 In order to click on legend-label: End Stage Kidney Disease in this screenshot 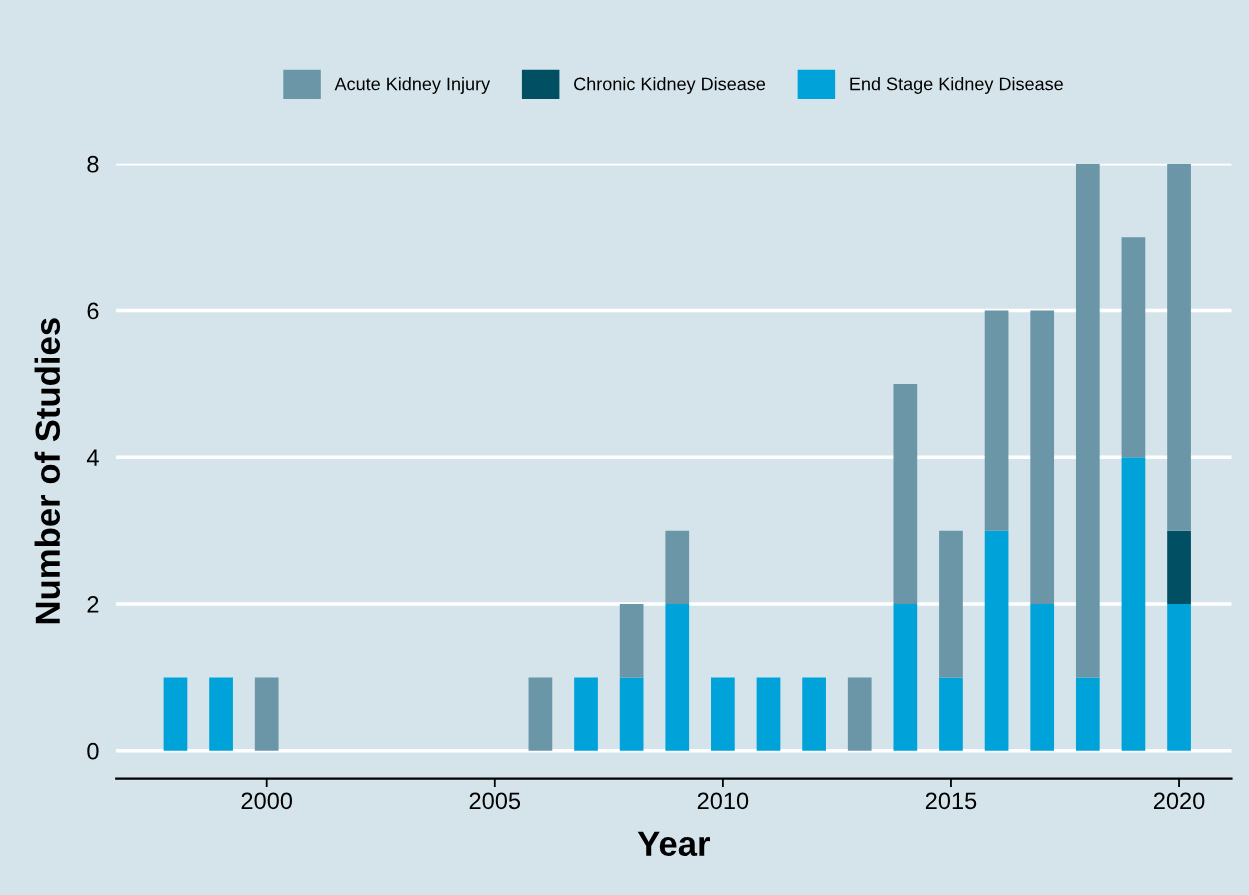, I will do `click(956, 85)`.